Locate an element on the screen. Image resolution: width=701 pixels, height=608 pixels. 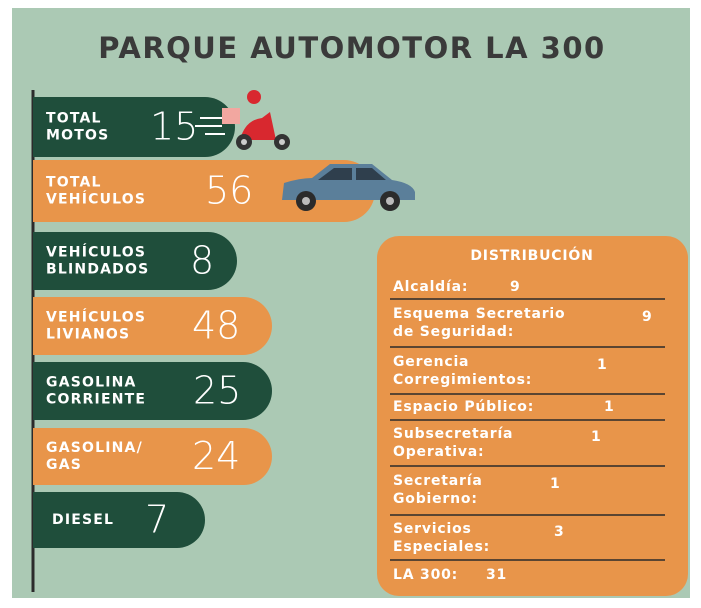
item-value: 48 is located at coordinates (216, 326).